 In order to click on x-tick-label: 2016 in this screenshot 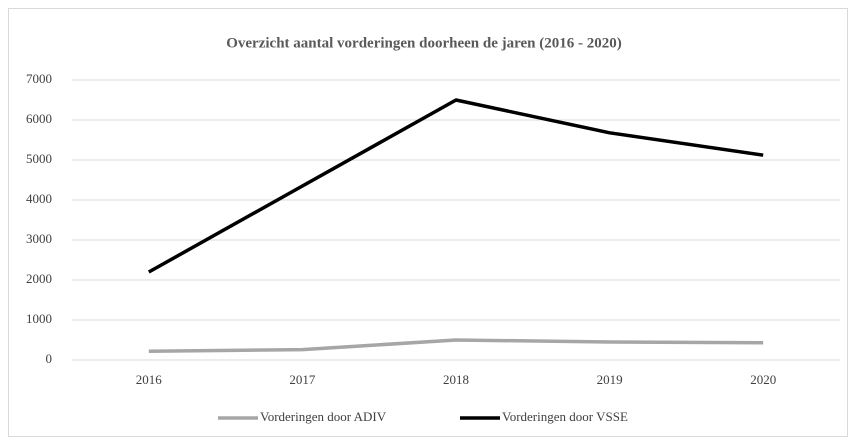, I will do `click(149, 379)`.